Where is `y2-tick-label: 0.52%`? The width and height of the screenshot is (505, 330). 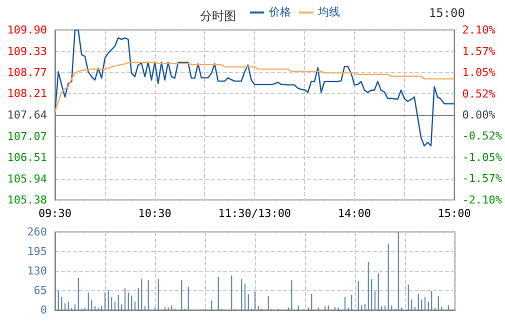 y2-tick-label: 0.52% is located at coordinates (479, 93).